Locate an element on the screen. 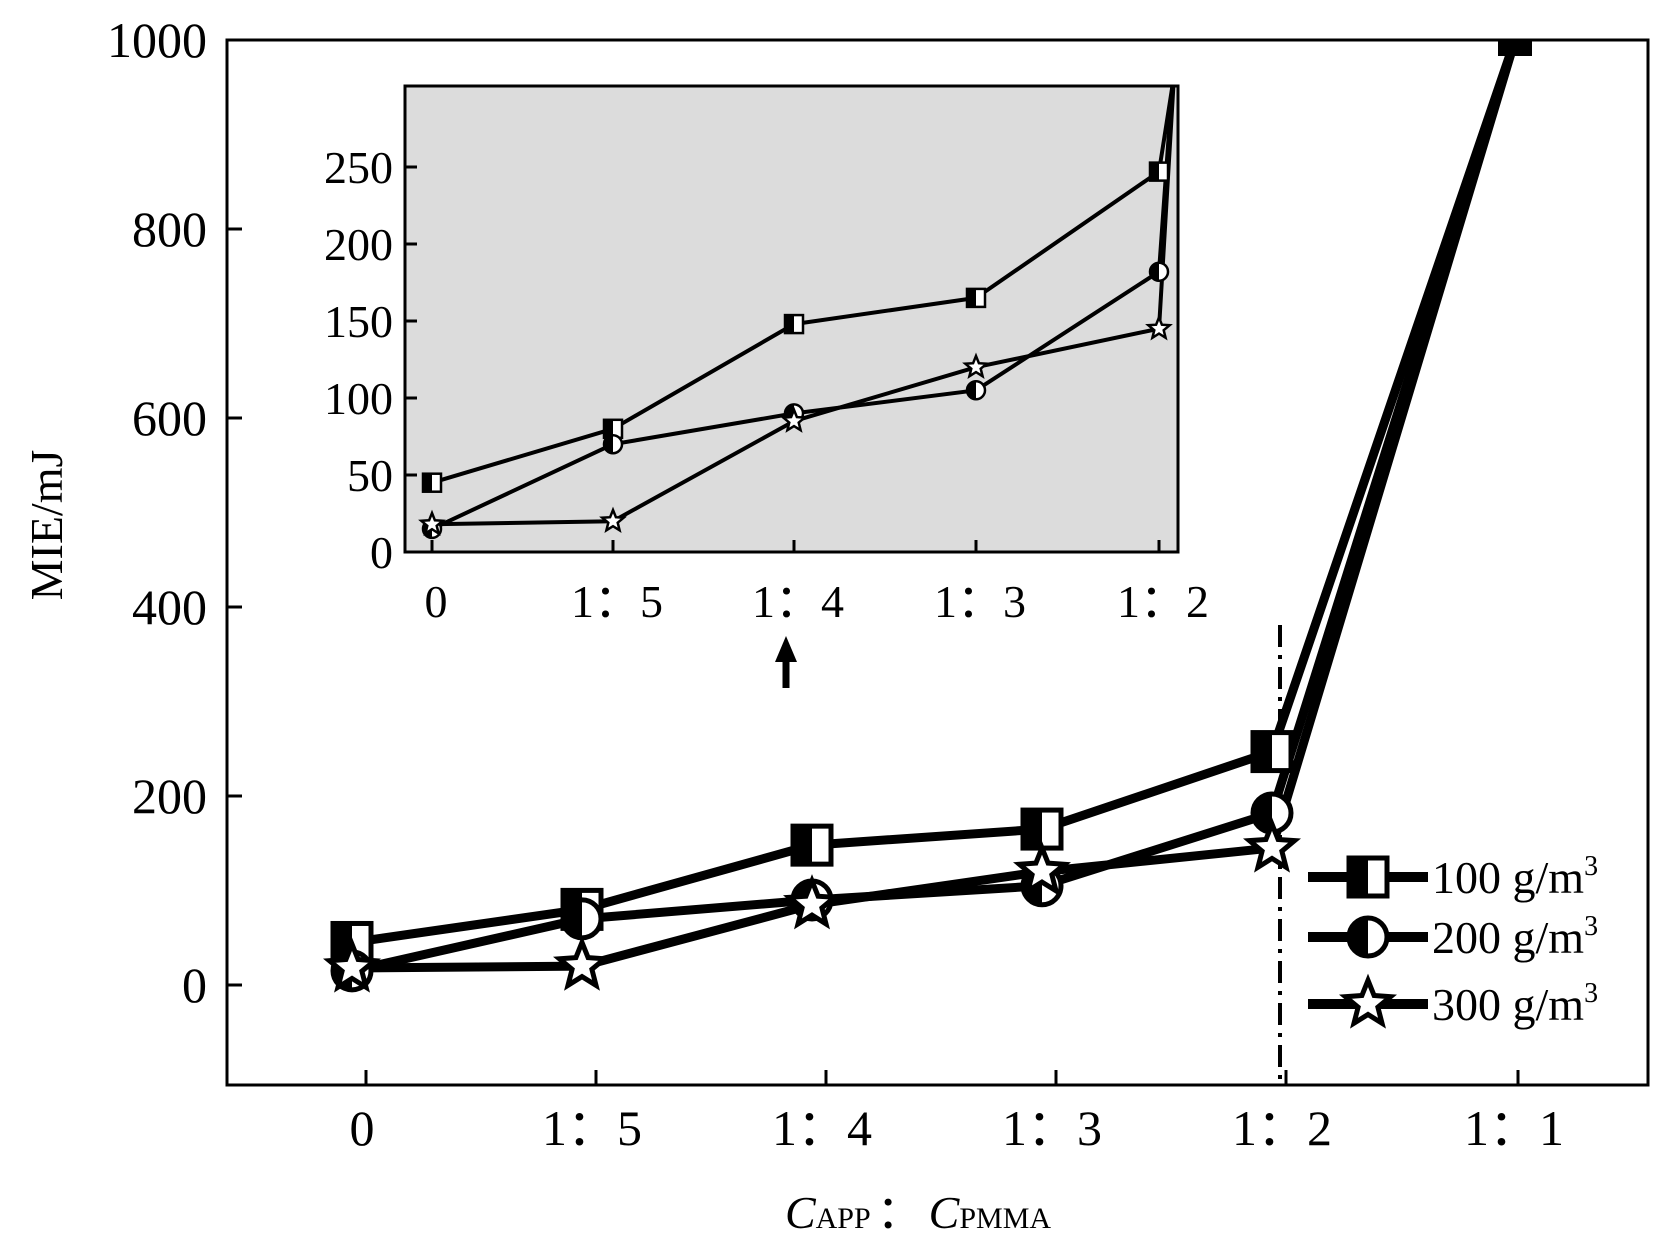  legend-label-1: 100 g/m3 is located at coordinates (1515, 877).